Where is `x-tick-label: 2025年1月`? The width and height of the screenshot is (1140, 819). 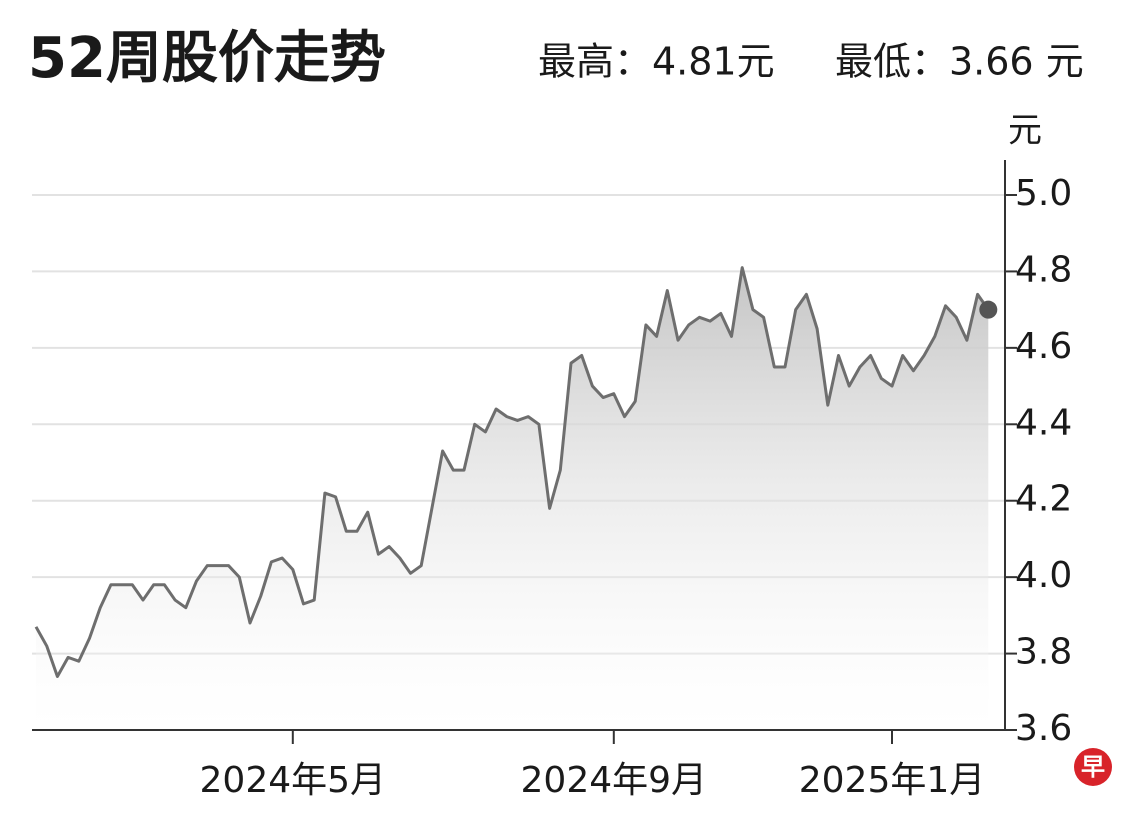 x-tick-label: 2025年1月 is located at coordinates (892, 780).